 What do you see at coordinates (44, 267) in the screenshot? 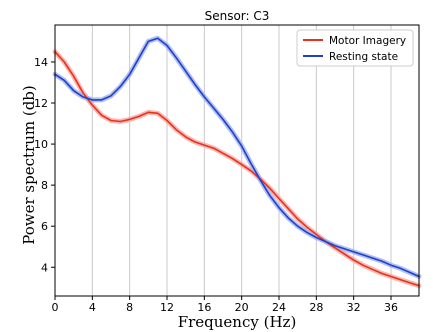
I see `y-tick-label-4: 4` at bounding box center [44, 267].